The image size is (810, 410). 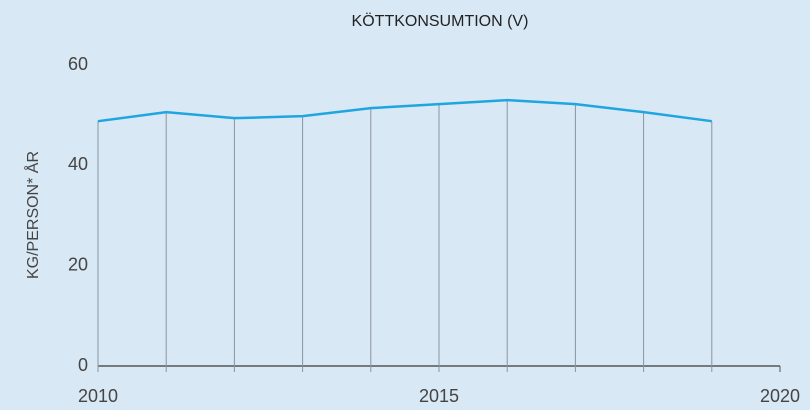 I want to click on chart-title: KÖTTKONSUMTION (V), so click(x=440, y=21).